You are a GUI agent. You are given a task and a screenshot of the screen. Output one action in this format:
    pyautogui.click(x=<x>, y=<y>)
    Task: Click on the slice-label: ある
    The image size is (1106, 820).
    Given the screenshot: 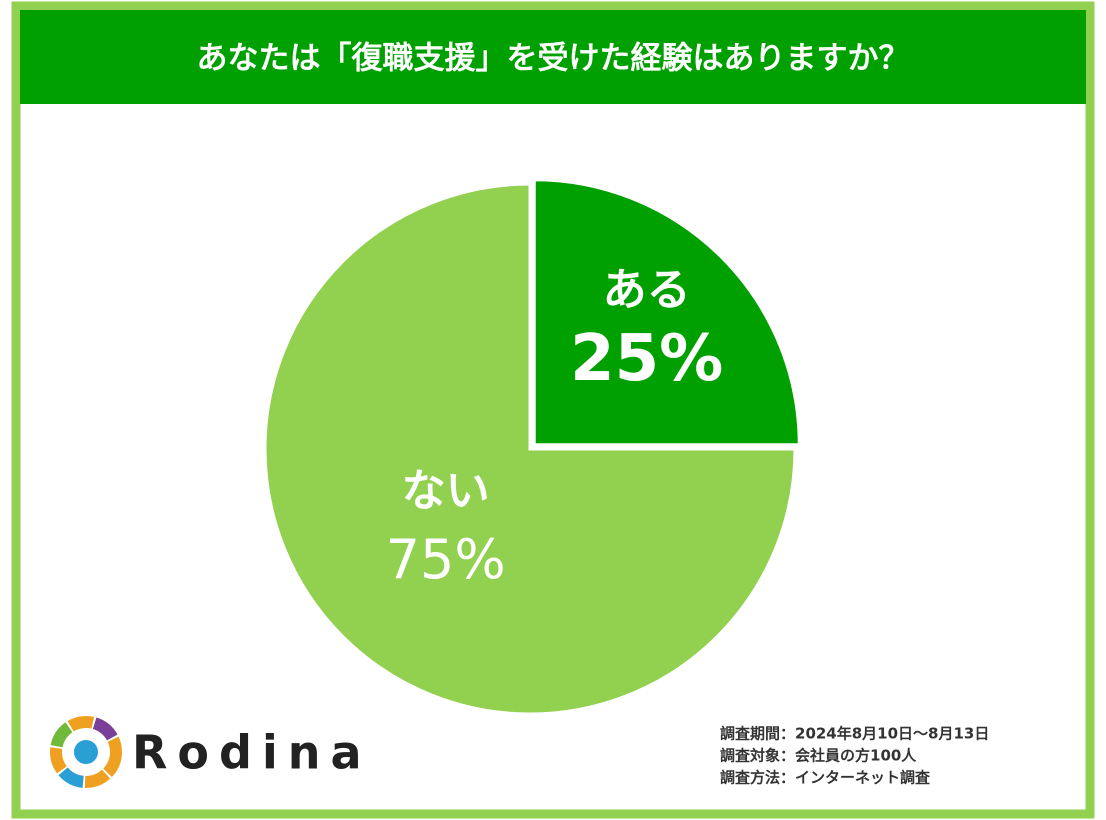 What is the action you would take?
    pyautogui.click(x=647, y=289)
    